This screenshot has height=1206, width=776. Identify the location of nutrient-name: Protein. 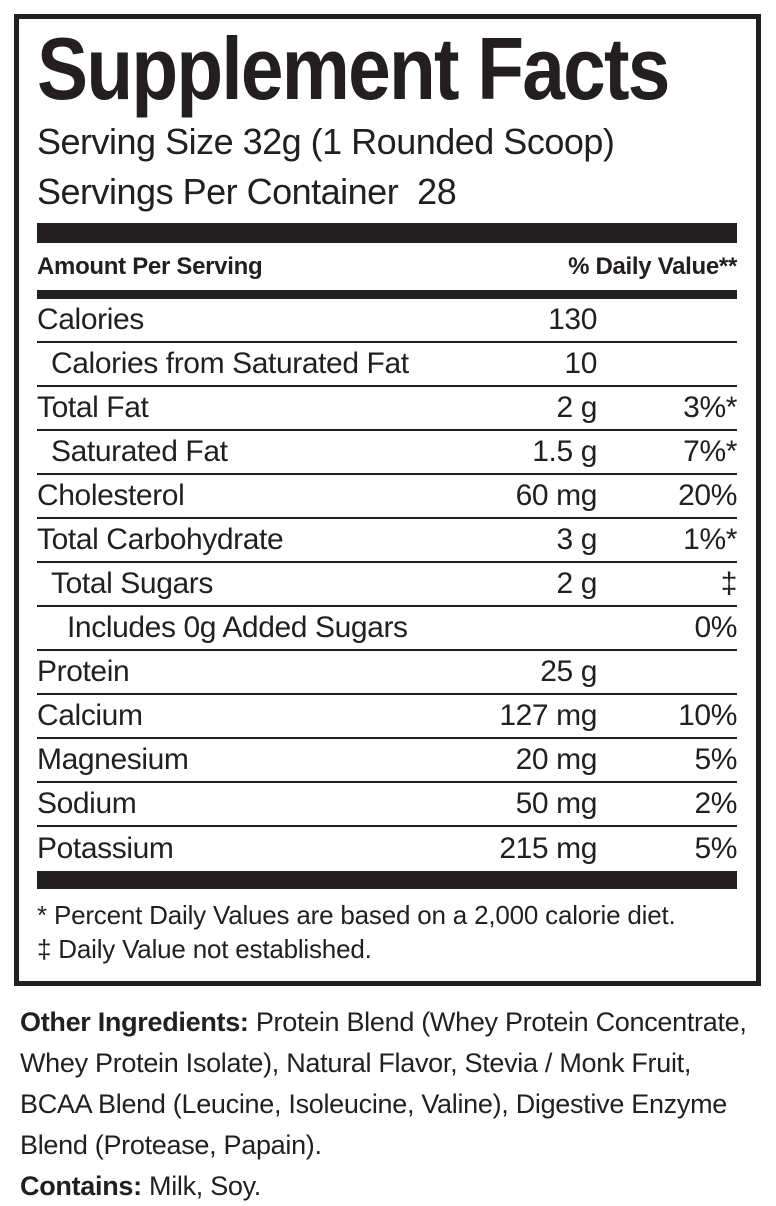
(83, 671).